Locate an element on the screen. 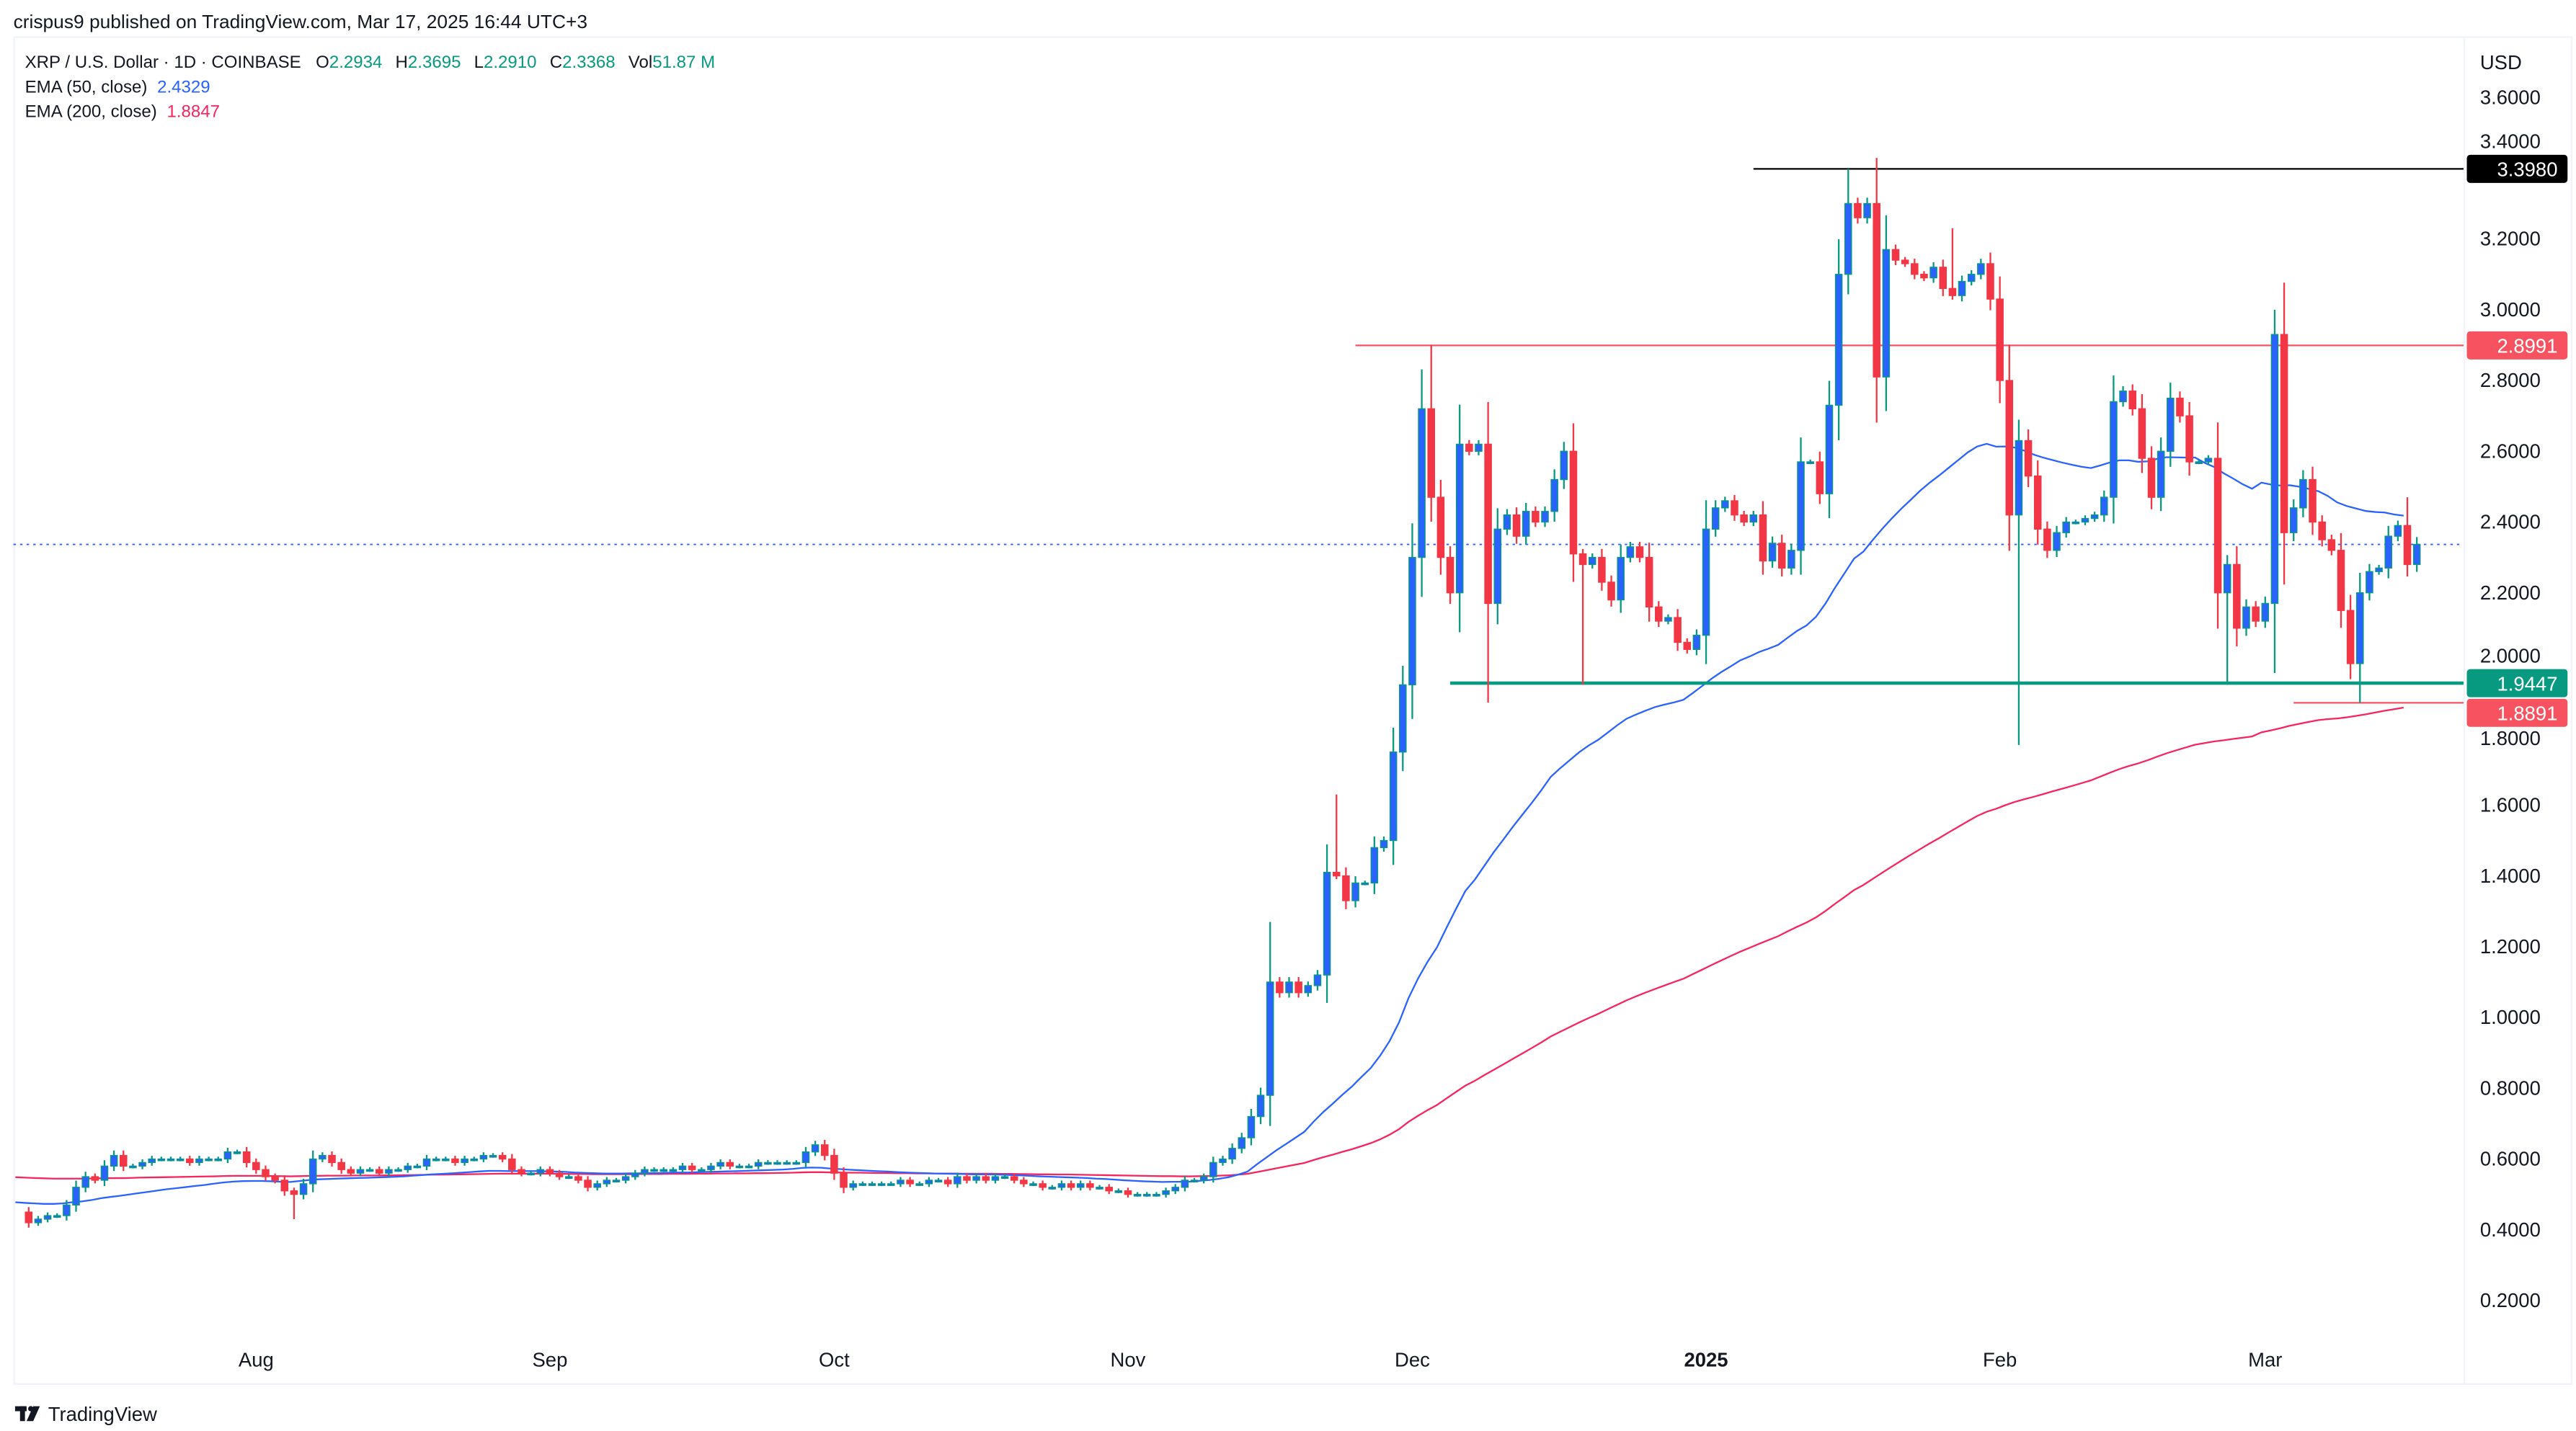  legend-ema200: EMA (200, close) 1.8847 is located at coordinates (122, 112).